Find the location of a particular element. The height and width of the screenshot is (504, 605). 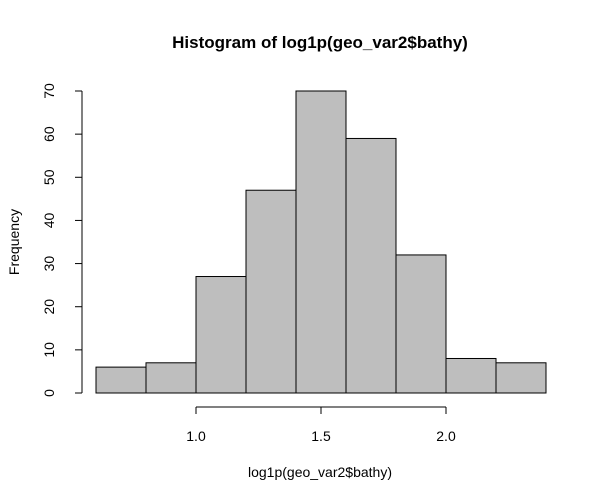

chart-title: Histogram of log1p(geo_var2$bathy) is located at coordinates (320, 42).